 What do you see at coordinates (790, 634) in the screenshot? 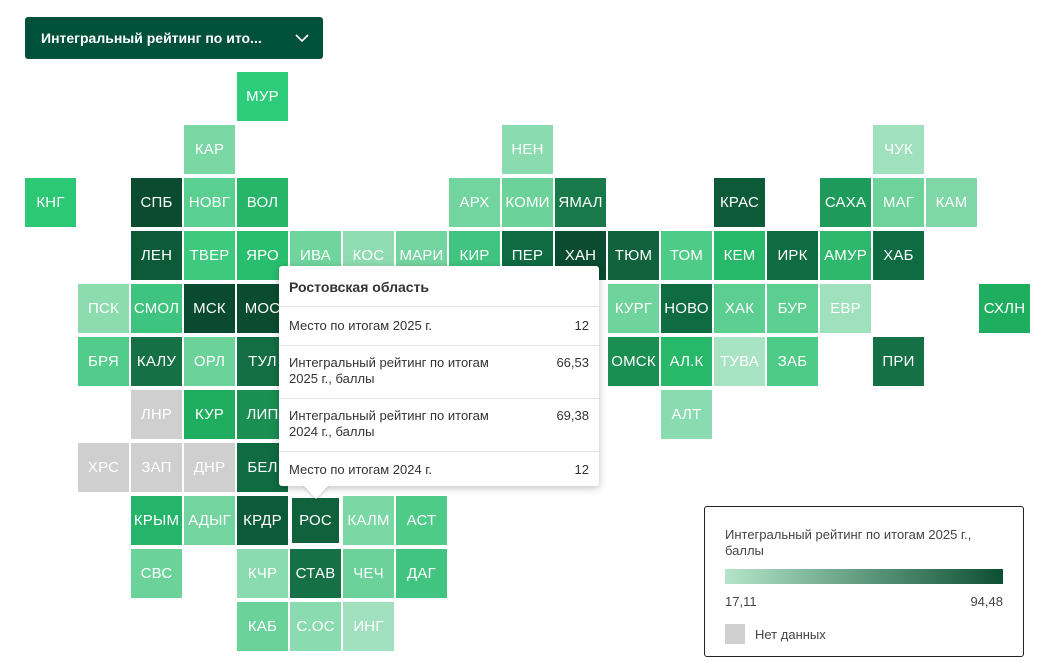
I see `nodata-label: Нет данных` at bounding box center [790, 634].